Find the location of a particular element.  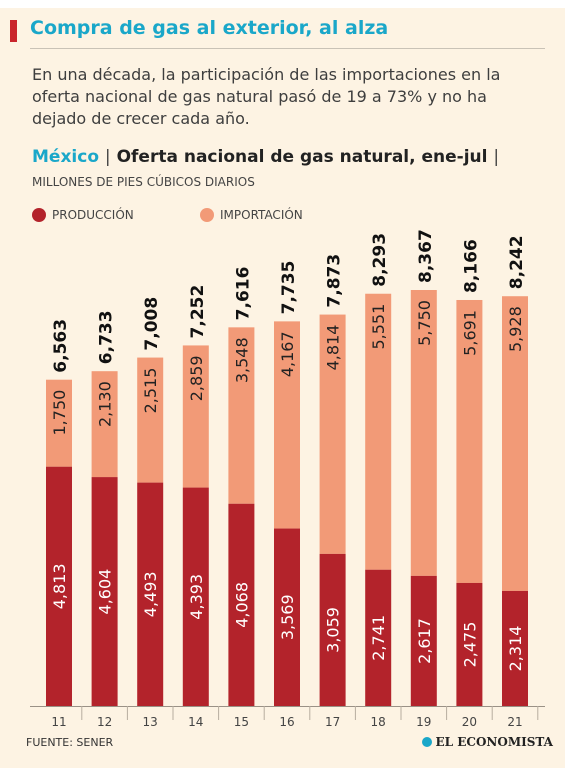

label-production-12: 4,604 is located at coordinates (105, 592).